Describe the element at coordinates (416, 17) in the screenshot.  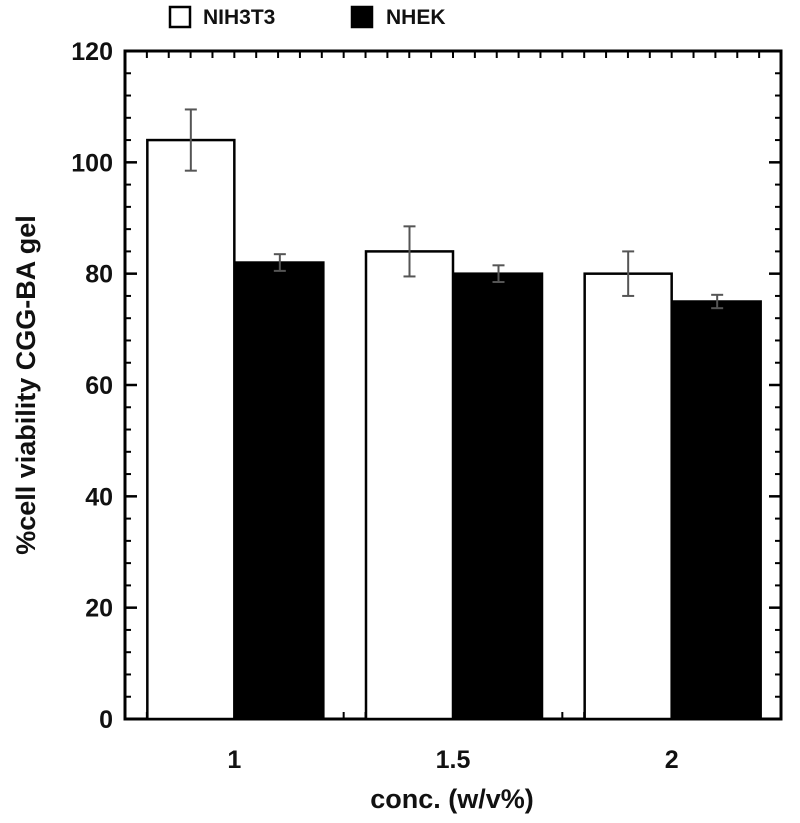
I see `legend-label-nhek: NHEK` at that location.